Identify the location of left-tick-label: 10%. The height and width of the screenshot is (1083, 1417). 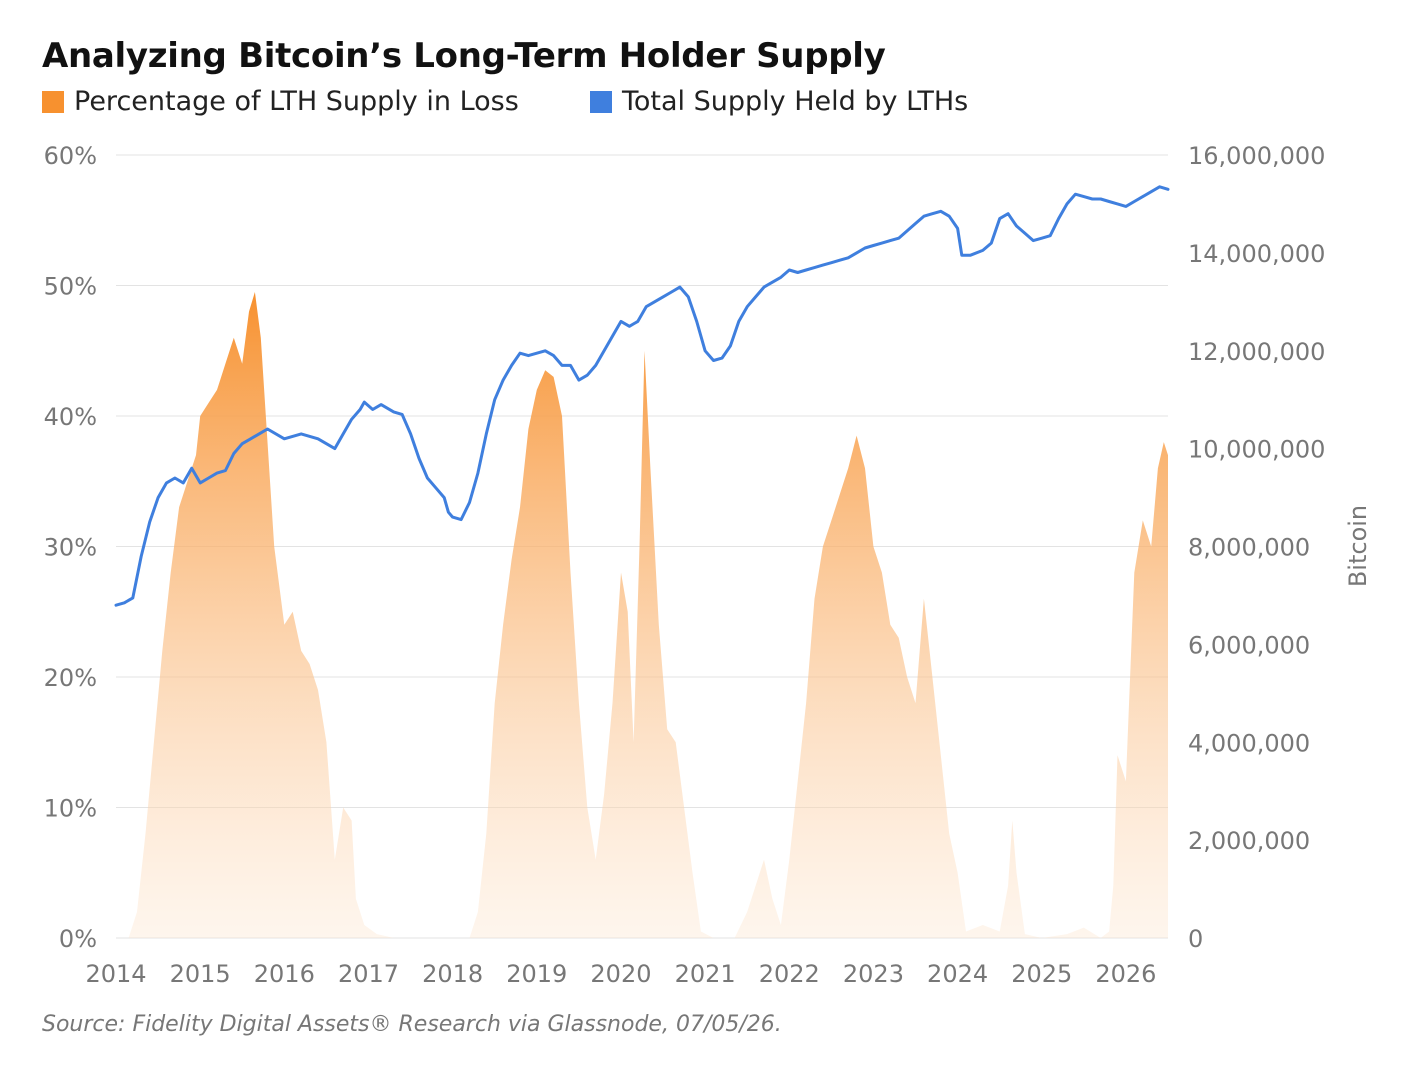
(70, 809).